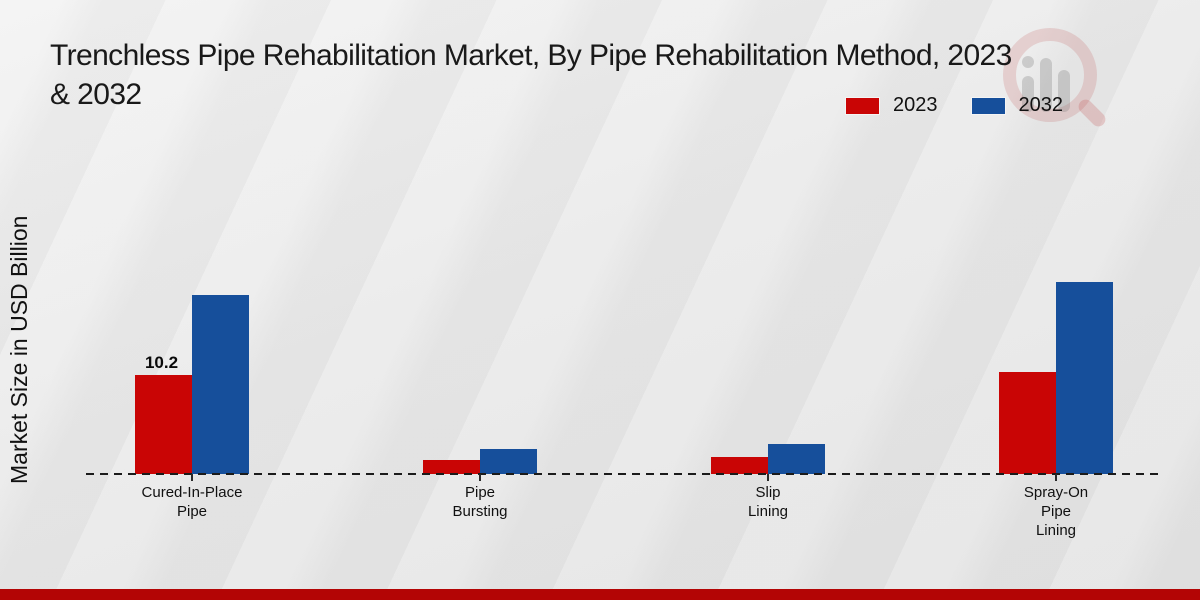 The height and width of the screenshot is (600, 1200). Describe the element at coordinates (739, 465) in the screenshot. I see `bar-2023-slip-lining` at that location.